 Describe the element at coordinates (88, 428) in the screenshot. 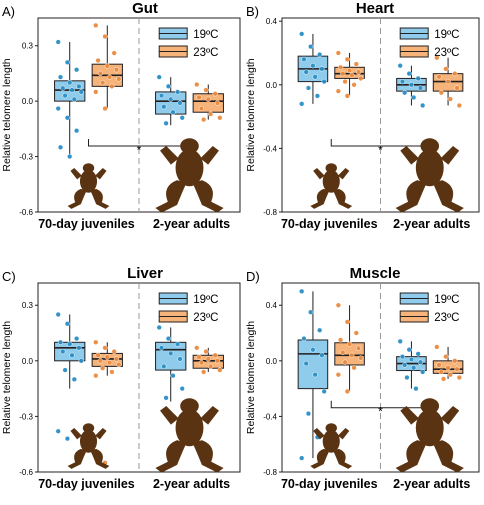

I see `frog-juvenile-icon-head` at that location.